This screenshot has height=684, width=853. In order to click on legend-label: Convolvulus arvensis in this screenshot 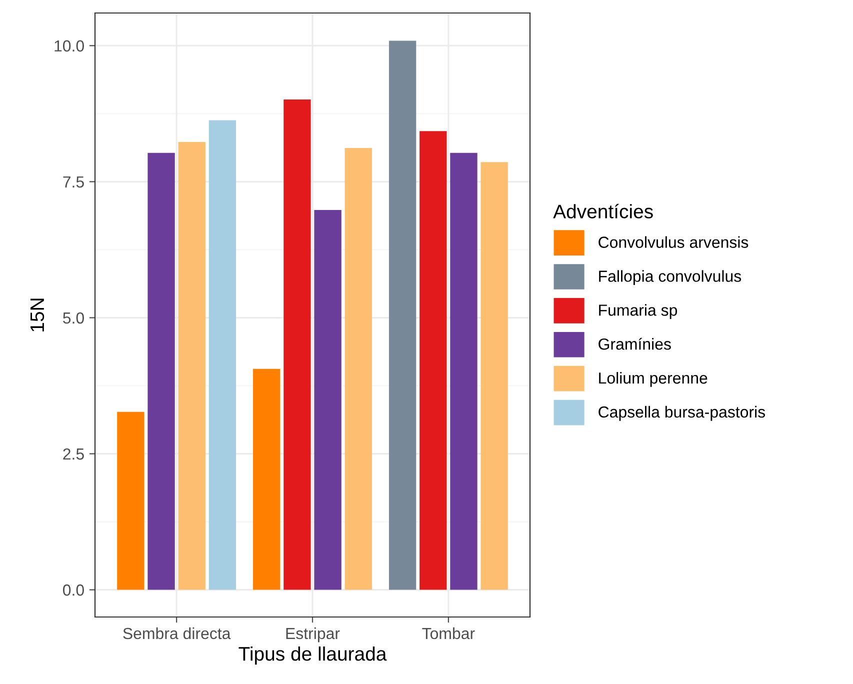, I will do `click(673, 242)`.